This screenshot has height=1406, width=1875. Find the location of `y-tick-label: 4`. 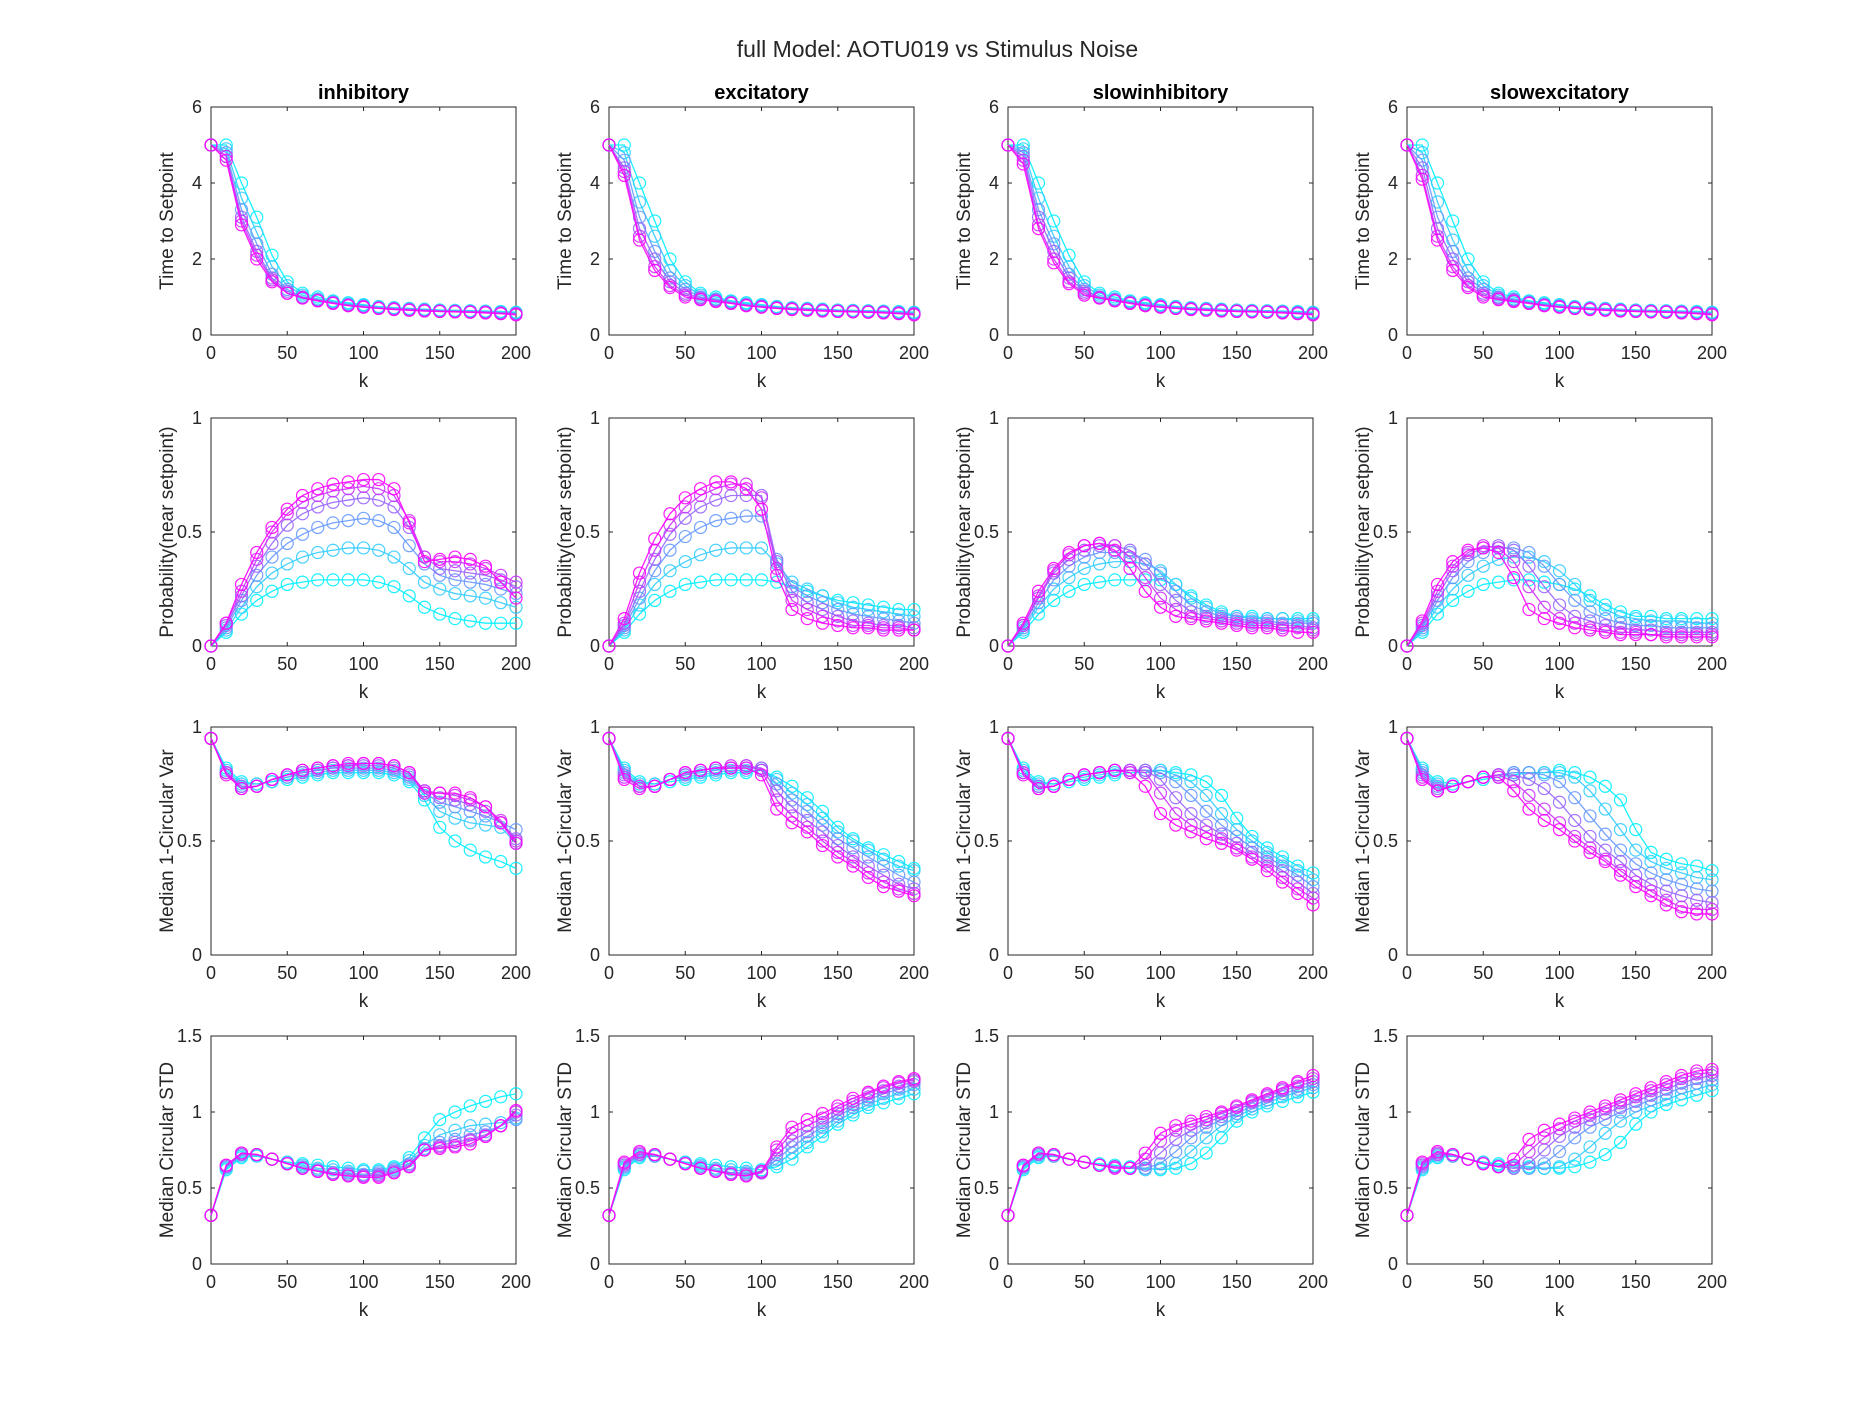

y-tick-label: 4 is located at coordinates (1393, 183).